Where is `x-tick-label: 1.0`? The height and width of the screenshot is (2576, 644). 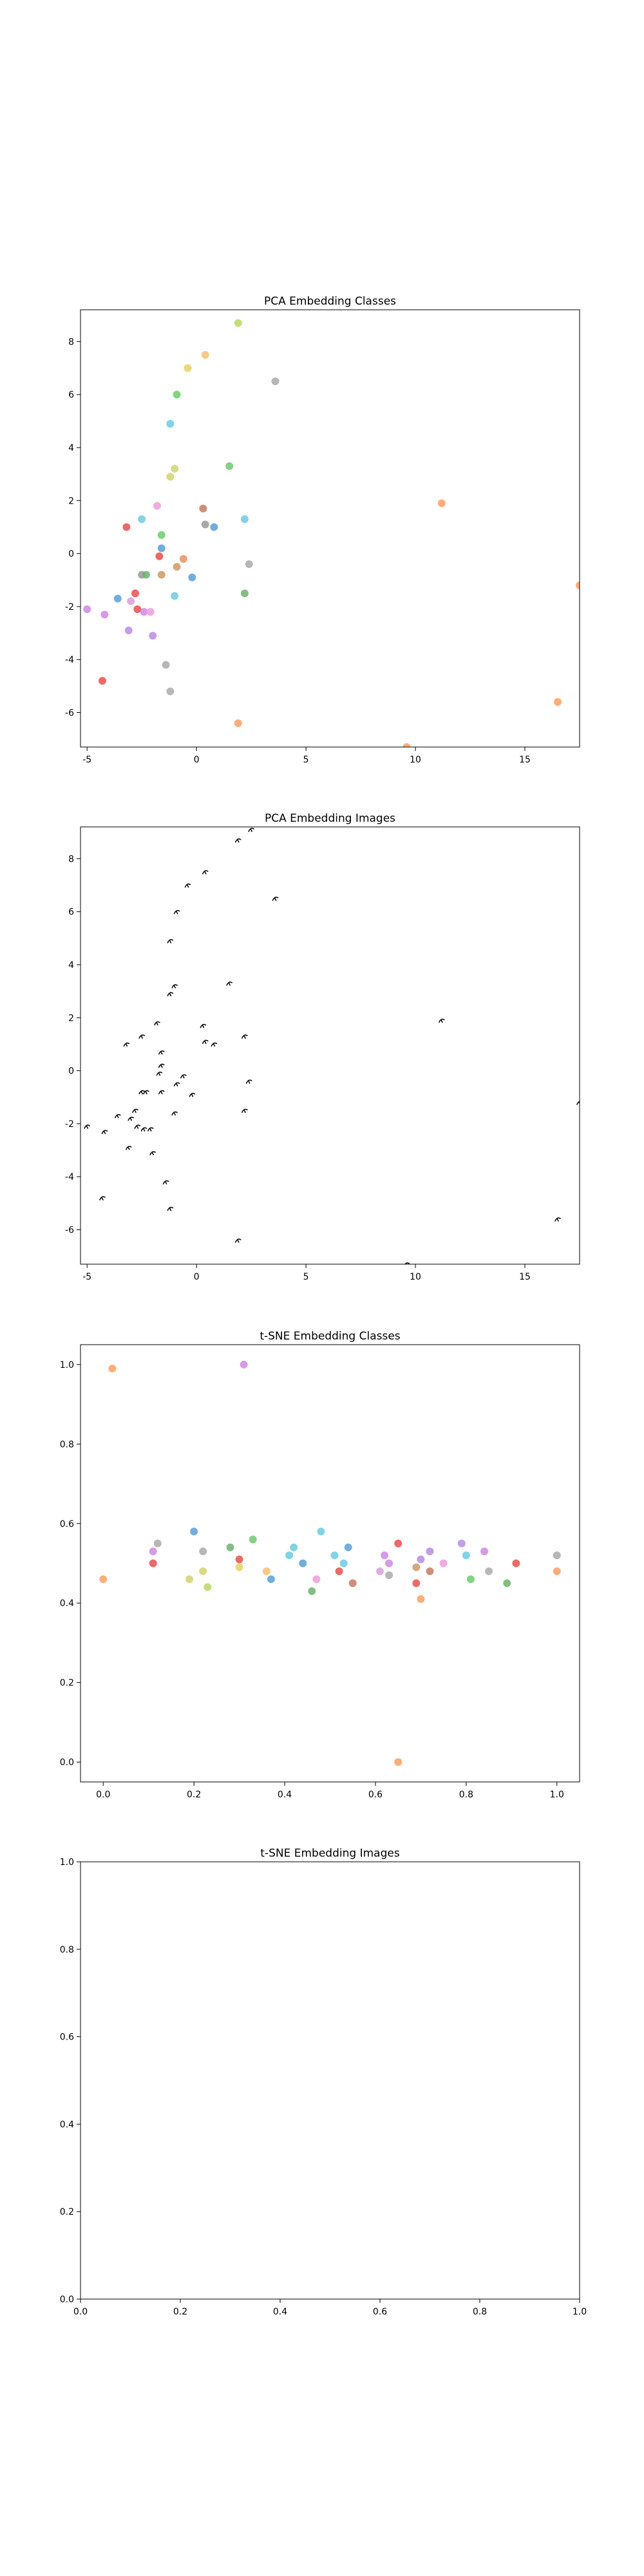 x-tick-label: 1.0 is located at coordinates (580, 2312).